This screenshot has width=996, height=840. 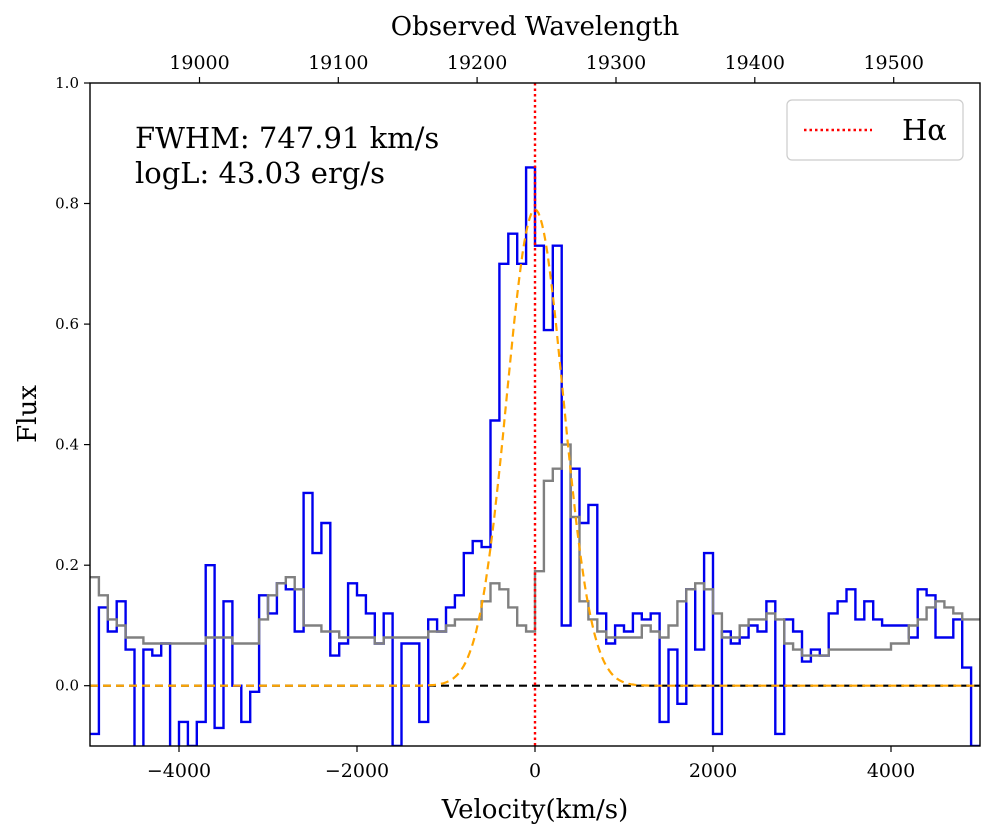 What do you see at coordinates (893, 63) in the screenshot?
I see `top-tick-label: 19500` at bounding box center [893, 63].